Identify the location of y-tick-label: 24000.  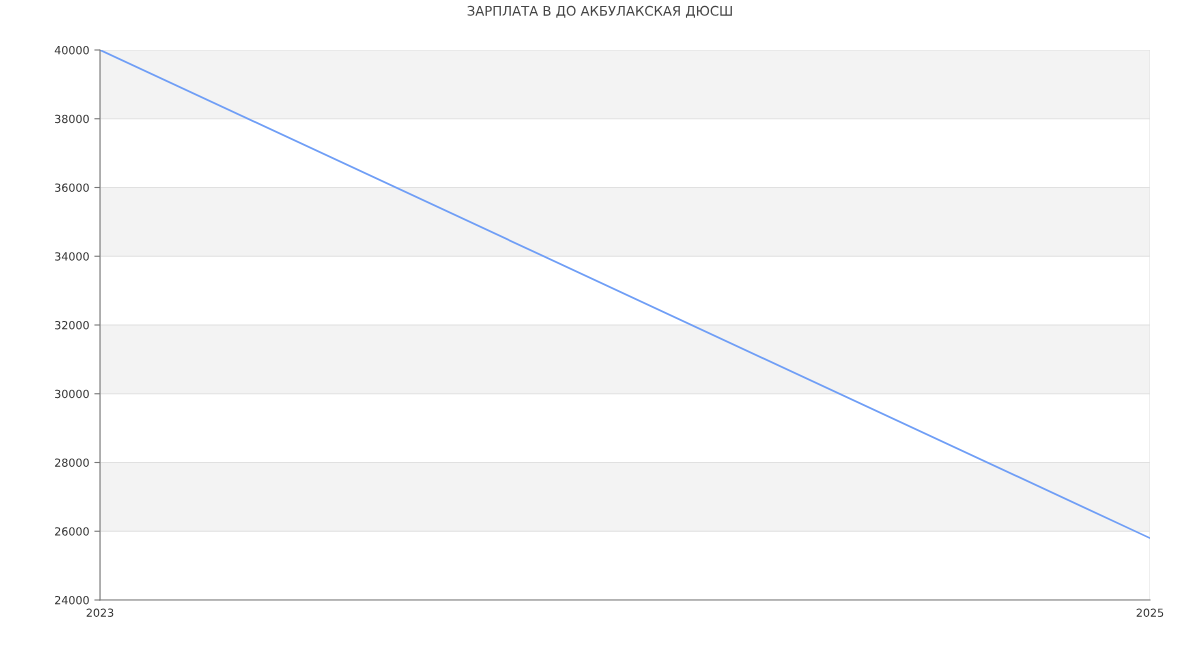
(72, 600).